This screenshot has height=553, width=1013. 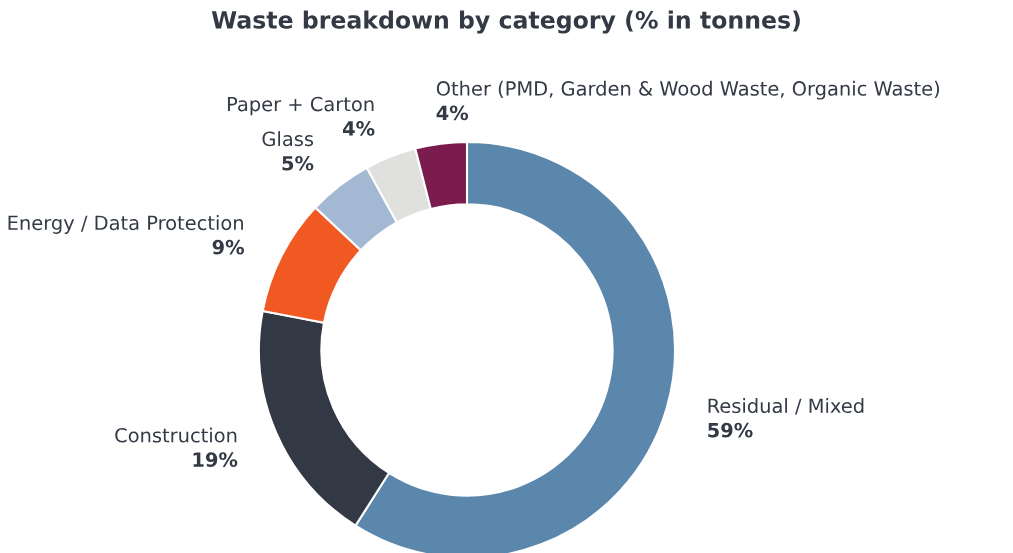 I want to click on slice-label: Residual / Mixed, so click(x=786, y=406).